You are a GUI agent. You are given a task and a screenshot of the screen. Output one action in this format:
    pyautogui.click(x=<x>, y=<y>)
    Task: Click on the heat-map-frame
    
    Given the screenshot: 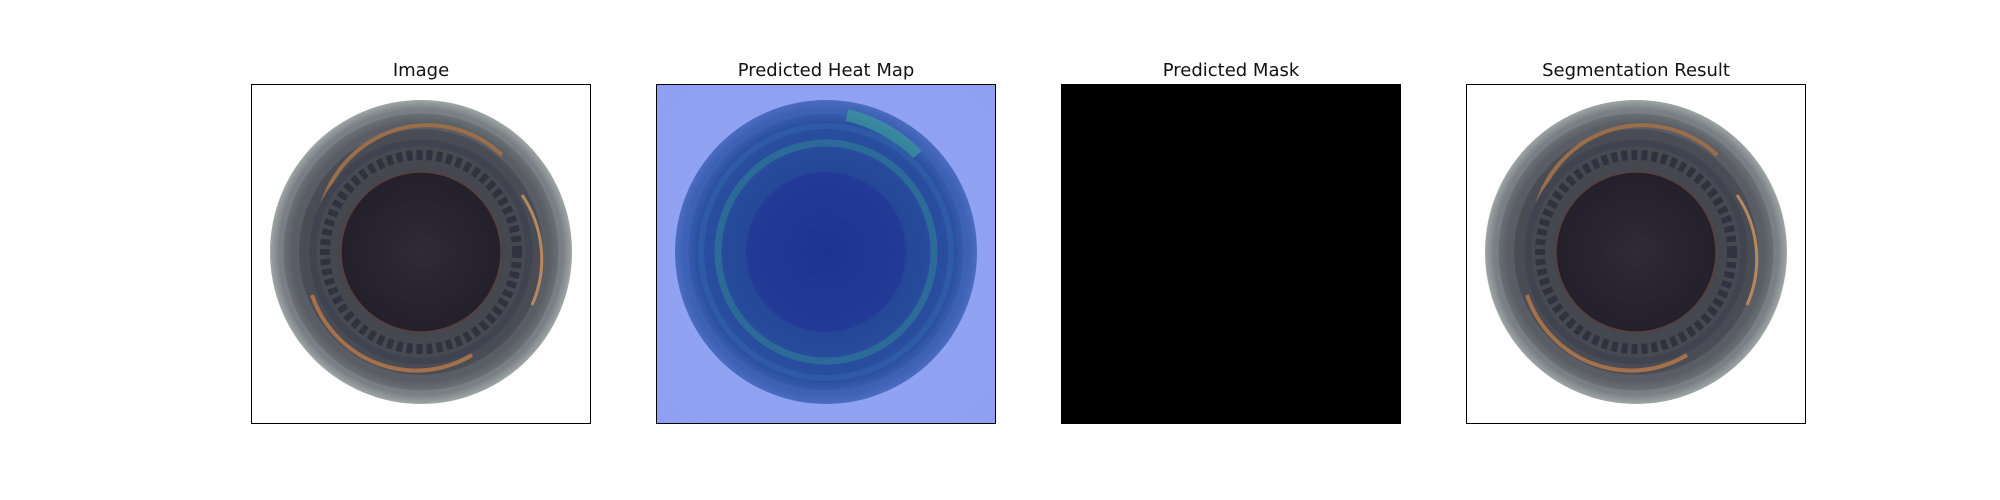 What is the action you would take?
    pyautogui.click(x=826, y=254)
    